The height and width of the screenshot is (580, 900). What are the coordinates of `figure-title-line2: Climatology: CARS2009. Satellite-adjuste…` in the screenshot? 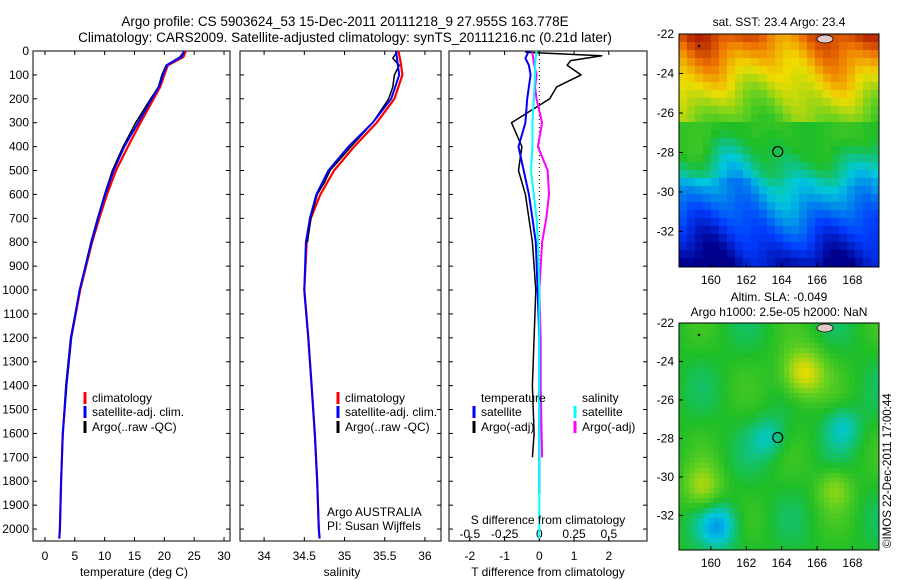 It's located at (345, 37).